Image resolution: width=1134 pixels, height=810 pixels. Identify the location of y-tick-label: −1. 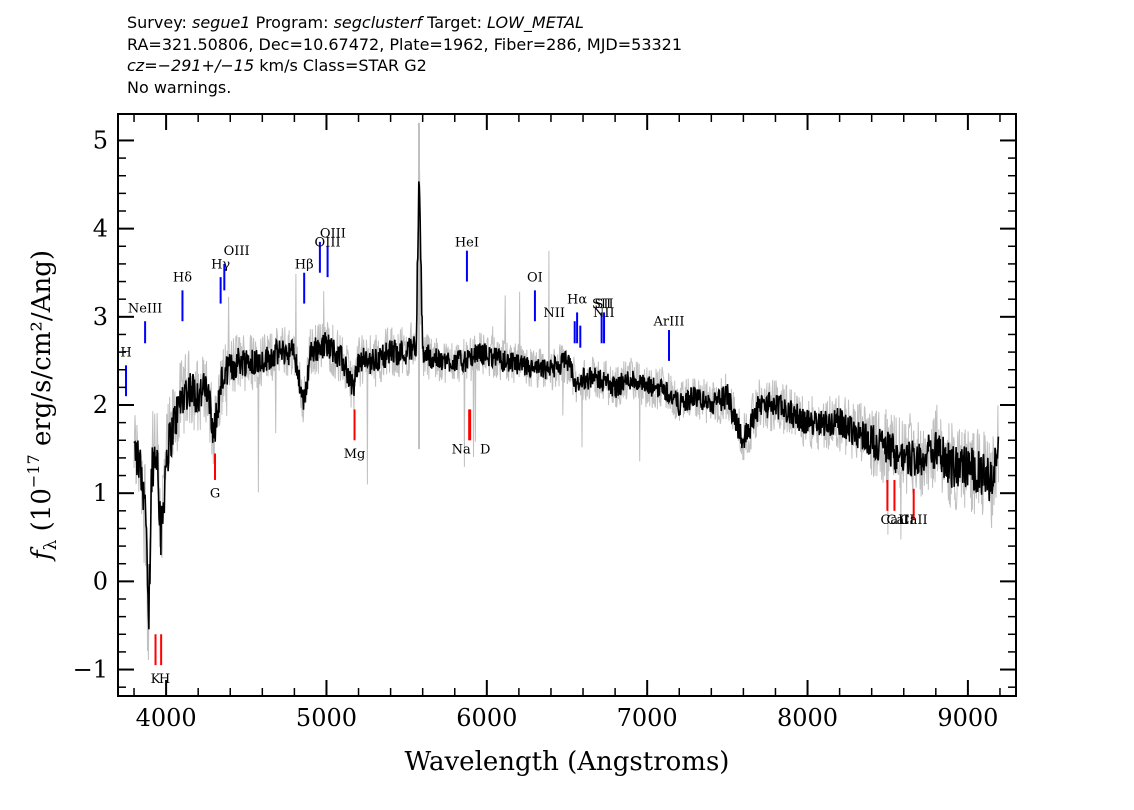
(90, 670).